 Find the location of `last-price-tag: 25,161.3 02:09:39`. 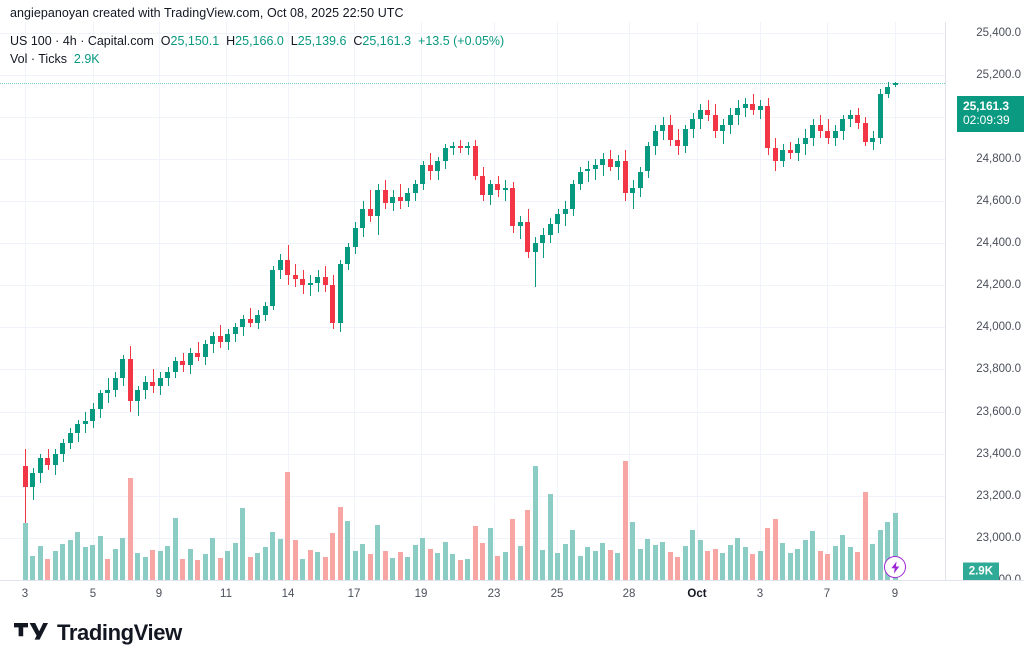

last-price-tag: 25,161.3 02:09:39 is located at coordinates (990, 113).